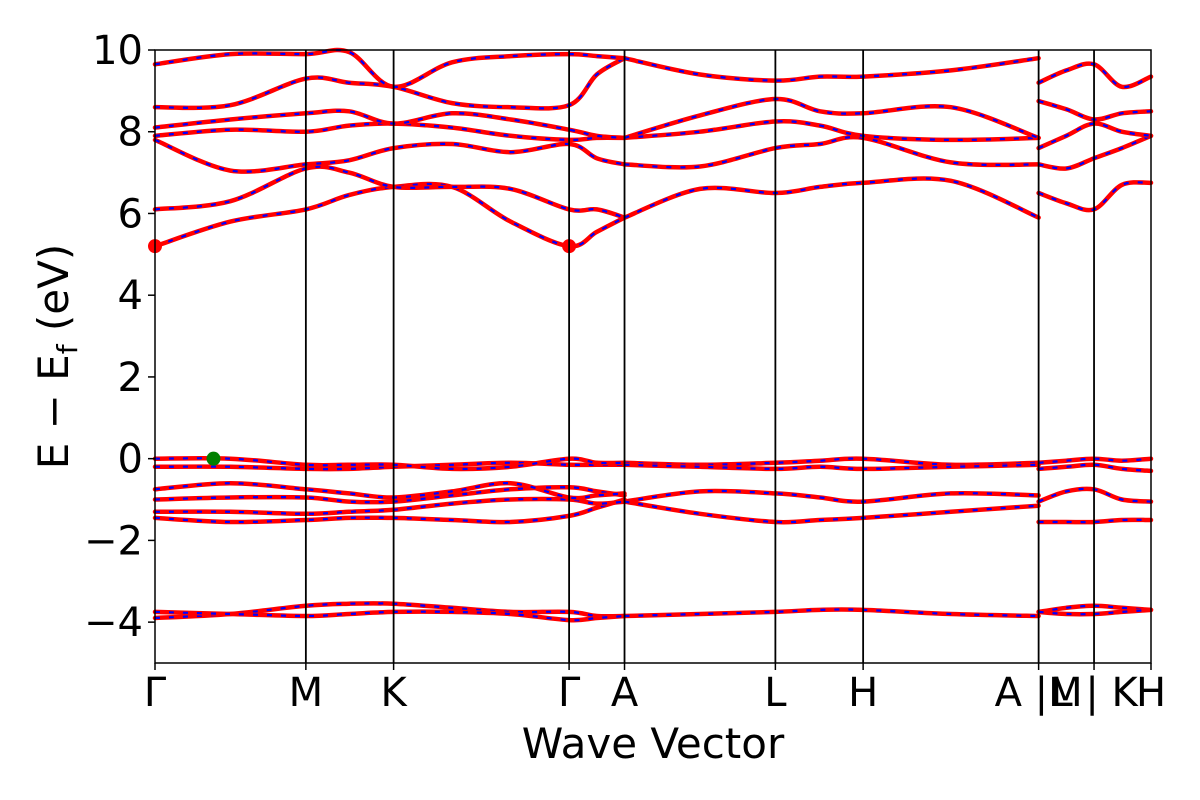  I want to click on x-tick-label: L | K, so click(1094, 693).